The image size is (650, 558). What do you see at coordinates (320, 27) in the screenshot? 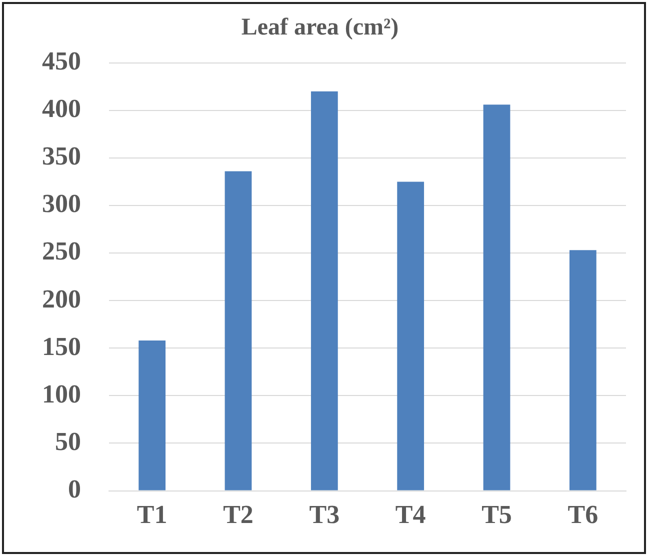
I see `chart-title: Leaf area (cm²)` at bounding box center [320, 27].